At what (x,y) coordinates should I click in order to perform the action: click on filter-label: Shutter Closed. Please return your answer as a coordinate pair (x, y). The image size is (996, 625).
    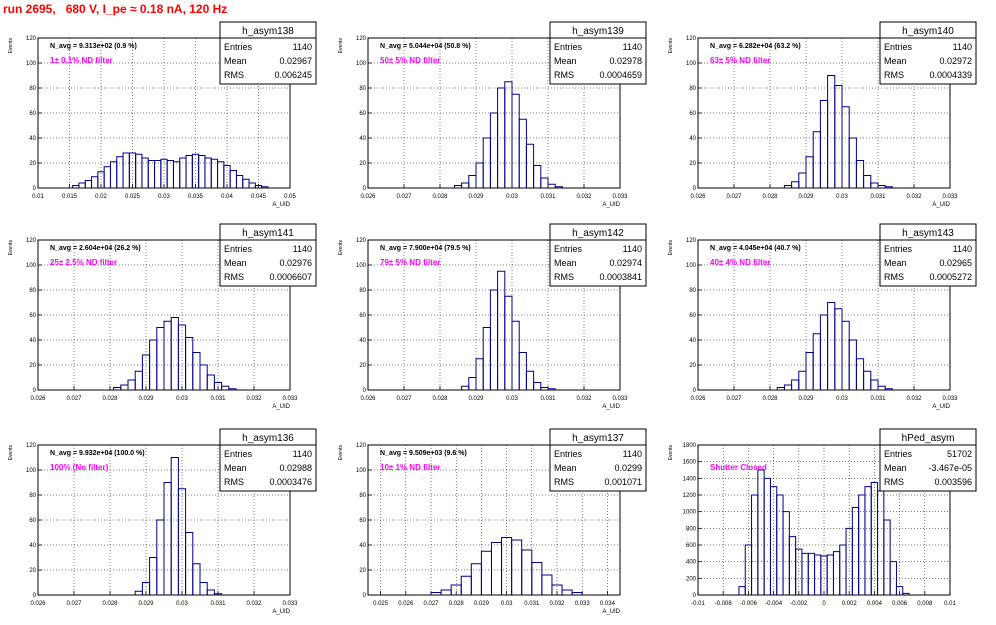
    Looking at the image, I should click on (738, 467).